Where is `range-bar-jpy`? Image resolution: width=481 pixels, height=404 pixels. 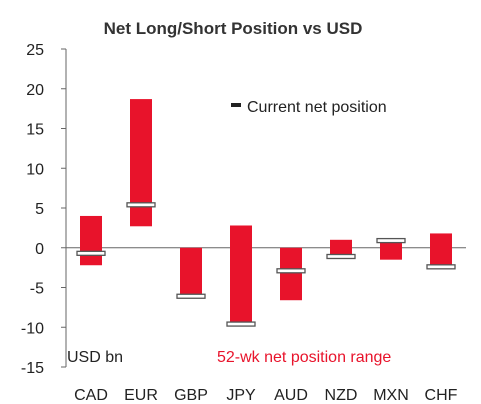
range-bar-jpy is located at coordinates (241, 275).